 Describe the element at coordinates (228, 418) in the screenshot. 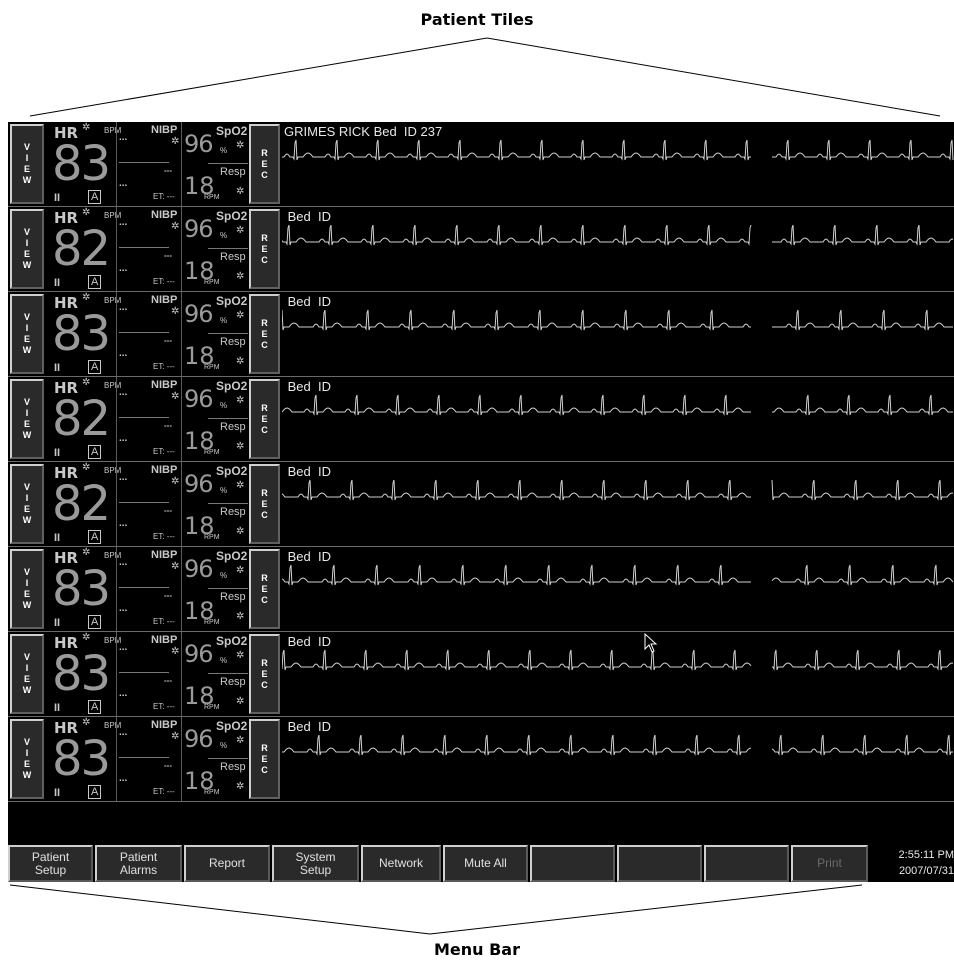

I see `spo2-separator` at that location.